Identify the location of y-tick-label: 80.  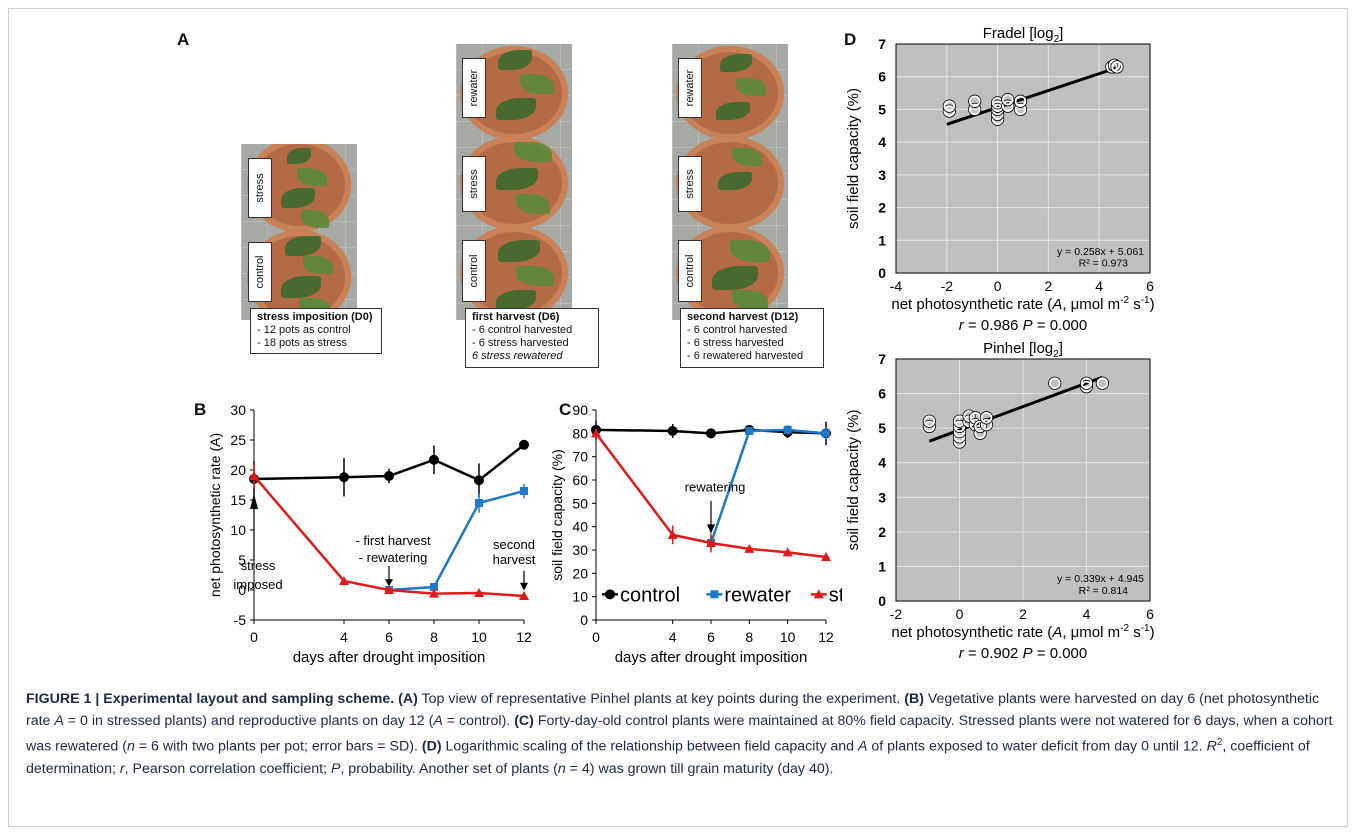
(580, 433).